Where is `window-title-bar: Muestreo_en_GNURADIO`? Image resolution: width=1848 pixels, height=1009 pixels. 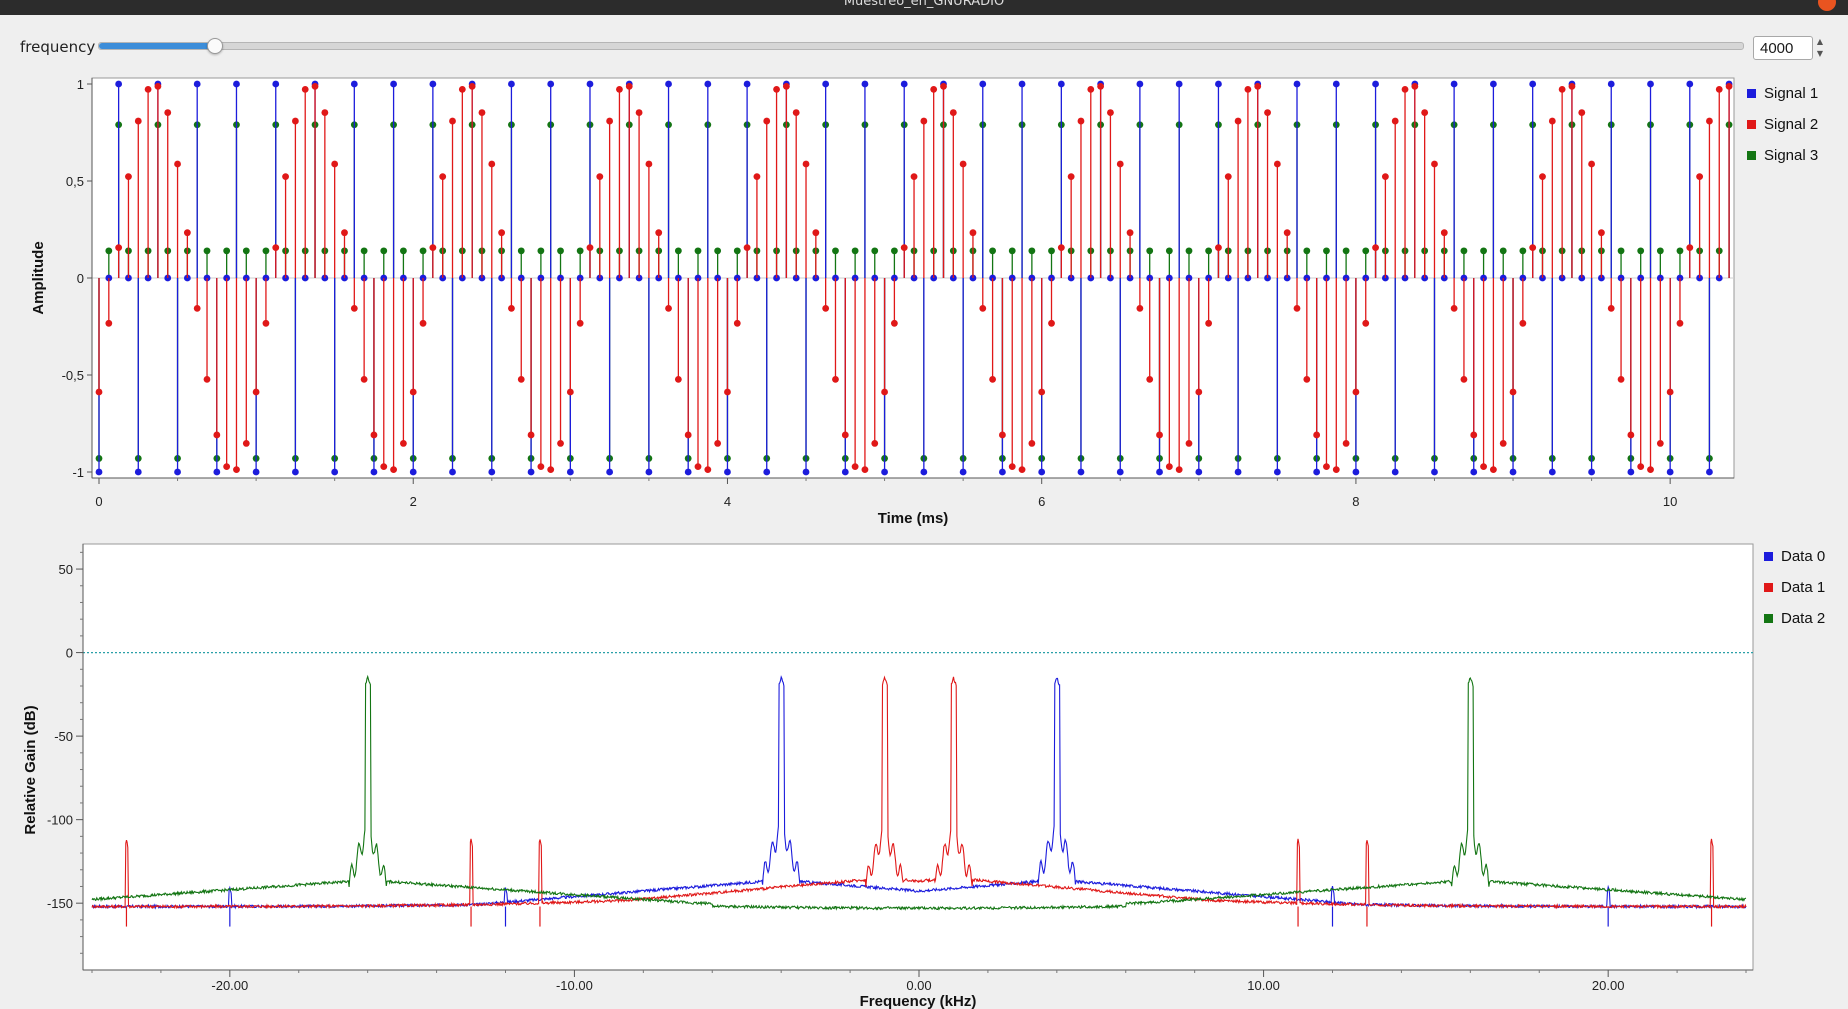
window-title-bar: Muestreo_en_GNURADIO is located at coordinates (924, 7).